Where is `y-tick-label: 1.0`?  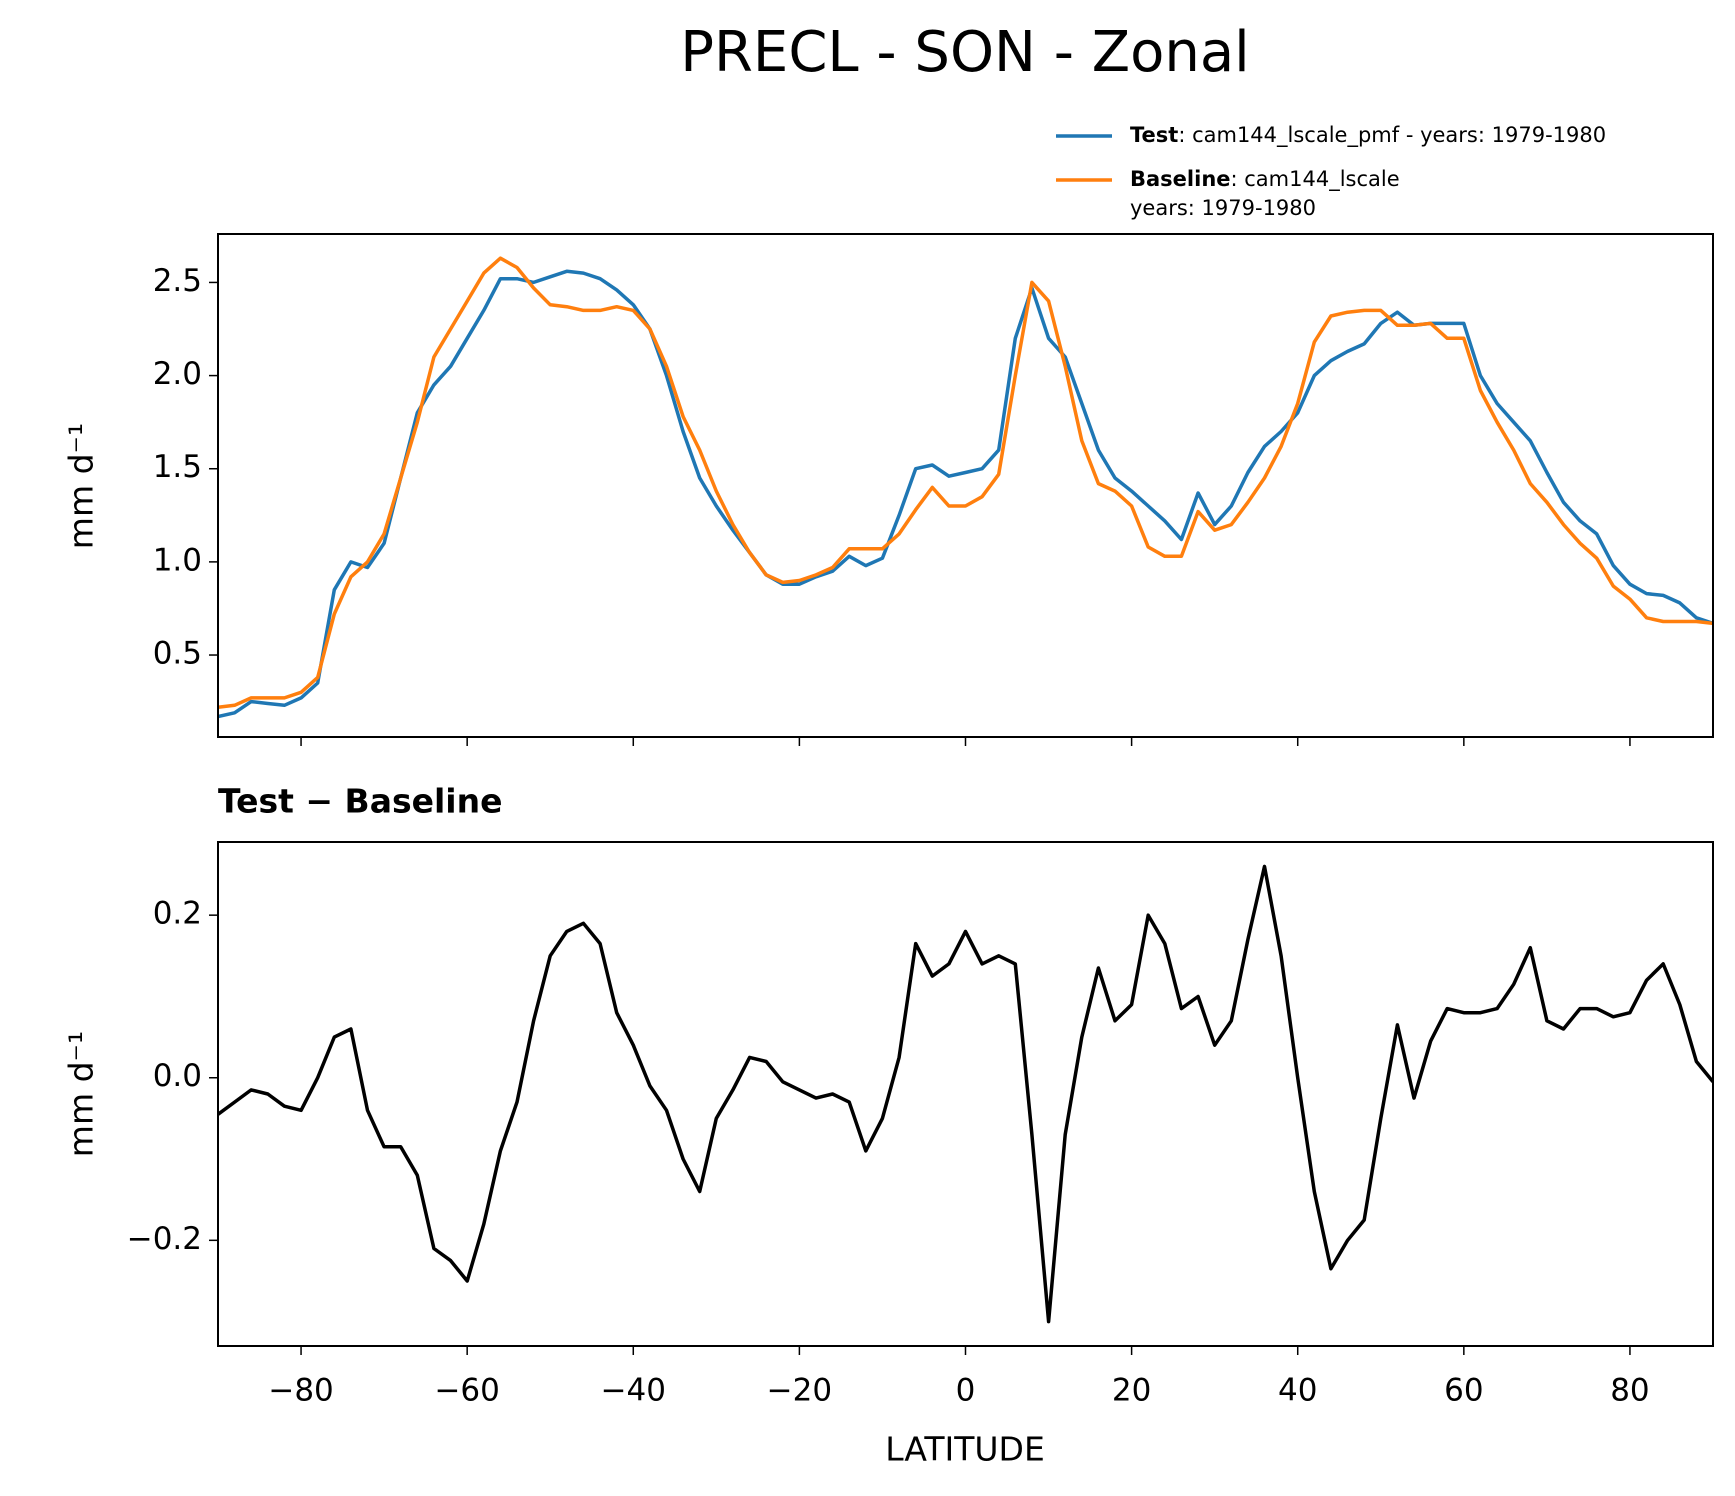
y-tick-label: 1.0 is located at coordinates (177, 560).